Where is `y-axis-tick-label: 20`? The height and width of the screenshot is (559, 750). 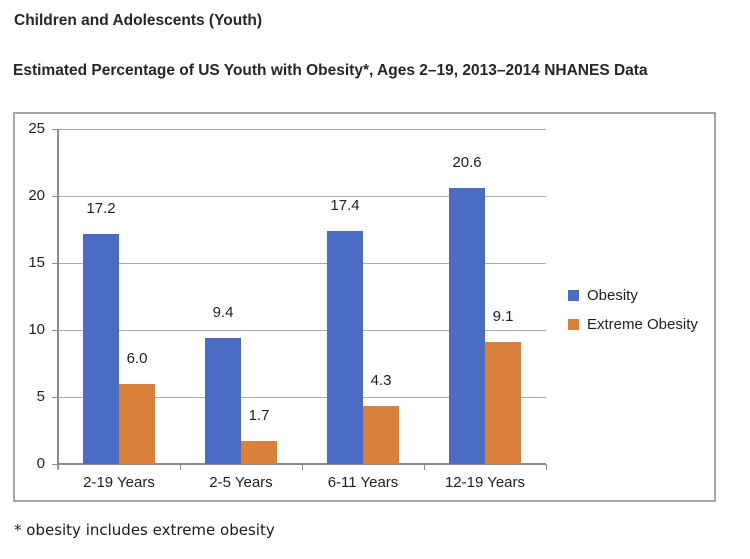 y-axis-tick-label: 20 is located at coordinates (36, 195).